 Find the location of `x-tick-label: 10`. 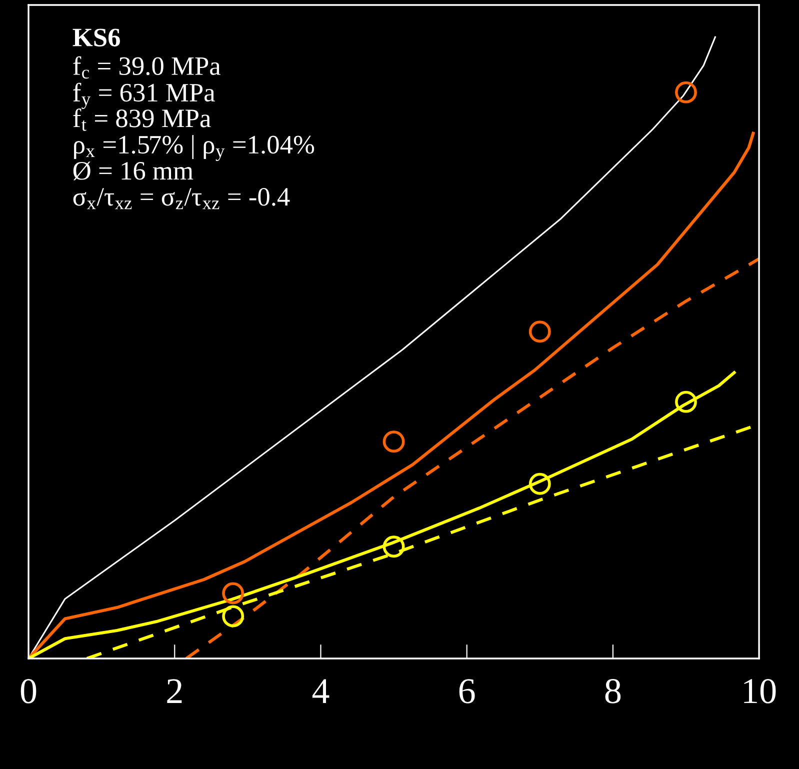

x-tick-label: 10 is located at coordinates (760, 691).